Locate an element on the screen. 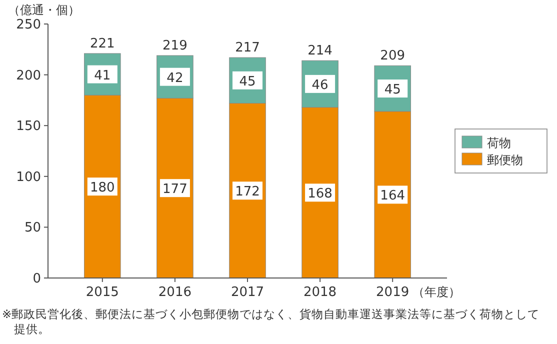 Image resolution: width=557 pixels, height=344 pixels. data-label: 168 is located at coordinates (320, 194).